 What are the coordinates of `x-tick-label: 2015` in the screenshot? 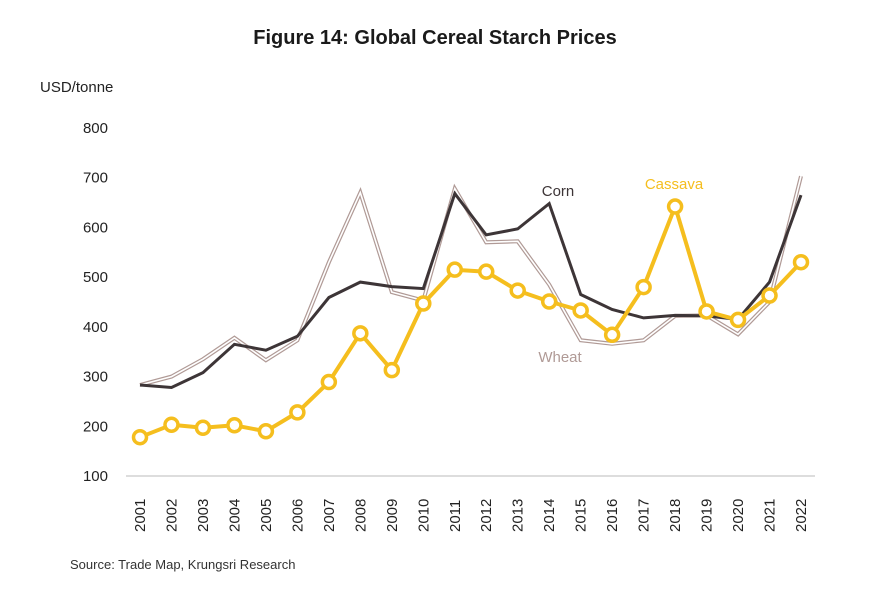 It's located at (581, 515).